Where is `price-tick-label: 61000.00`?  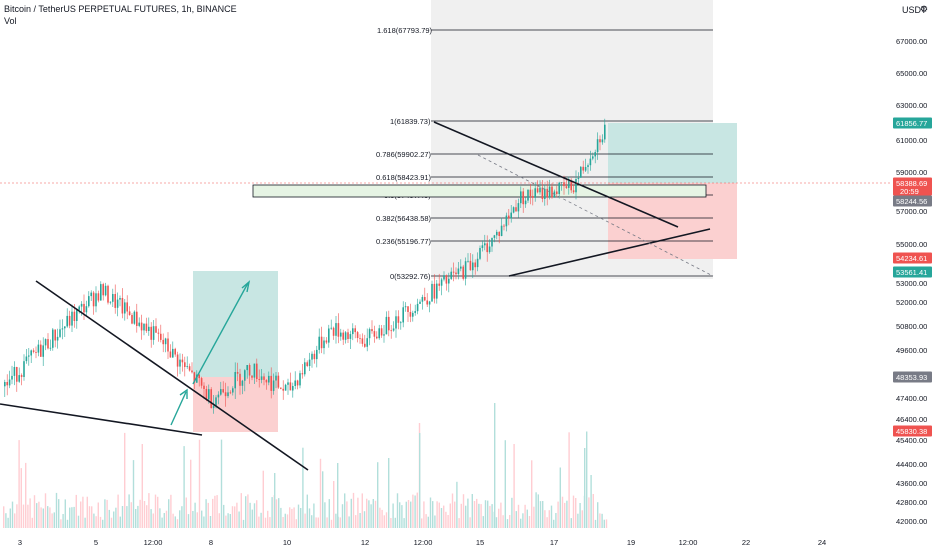 price-tick-label: 61000.00 is located at coordinates (911, 140).